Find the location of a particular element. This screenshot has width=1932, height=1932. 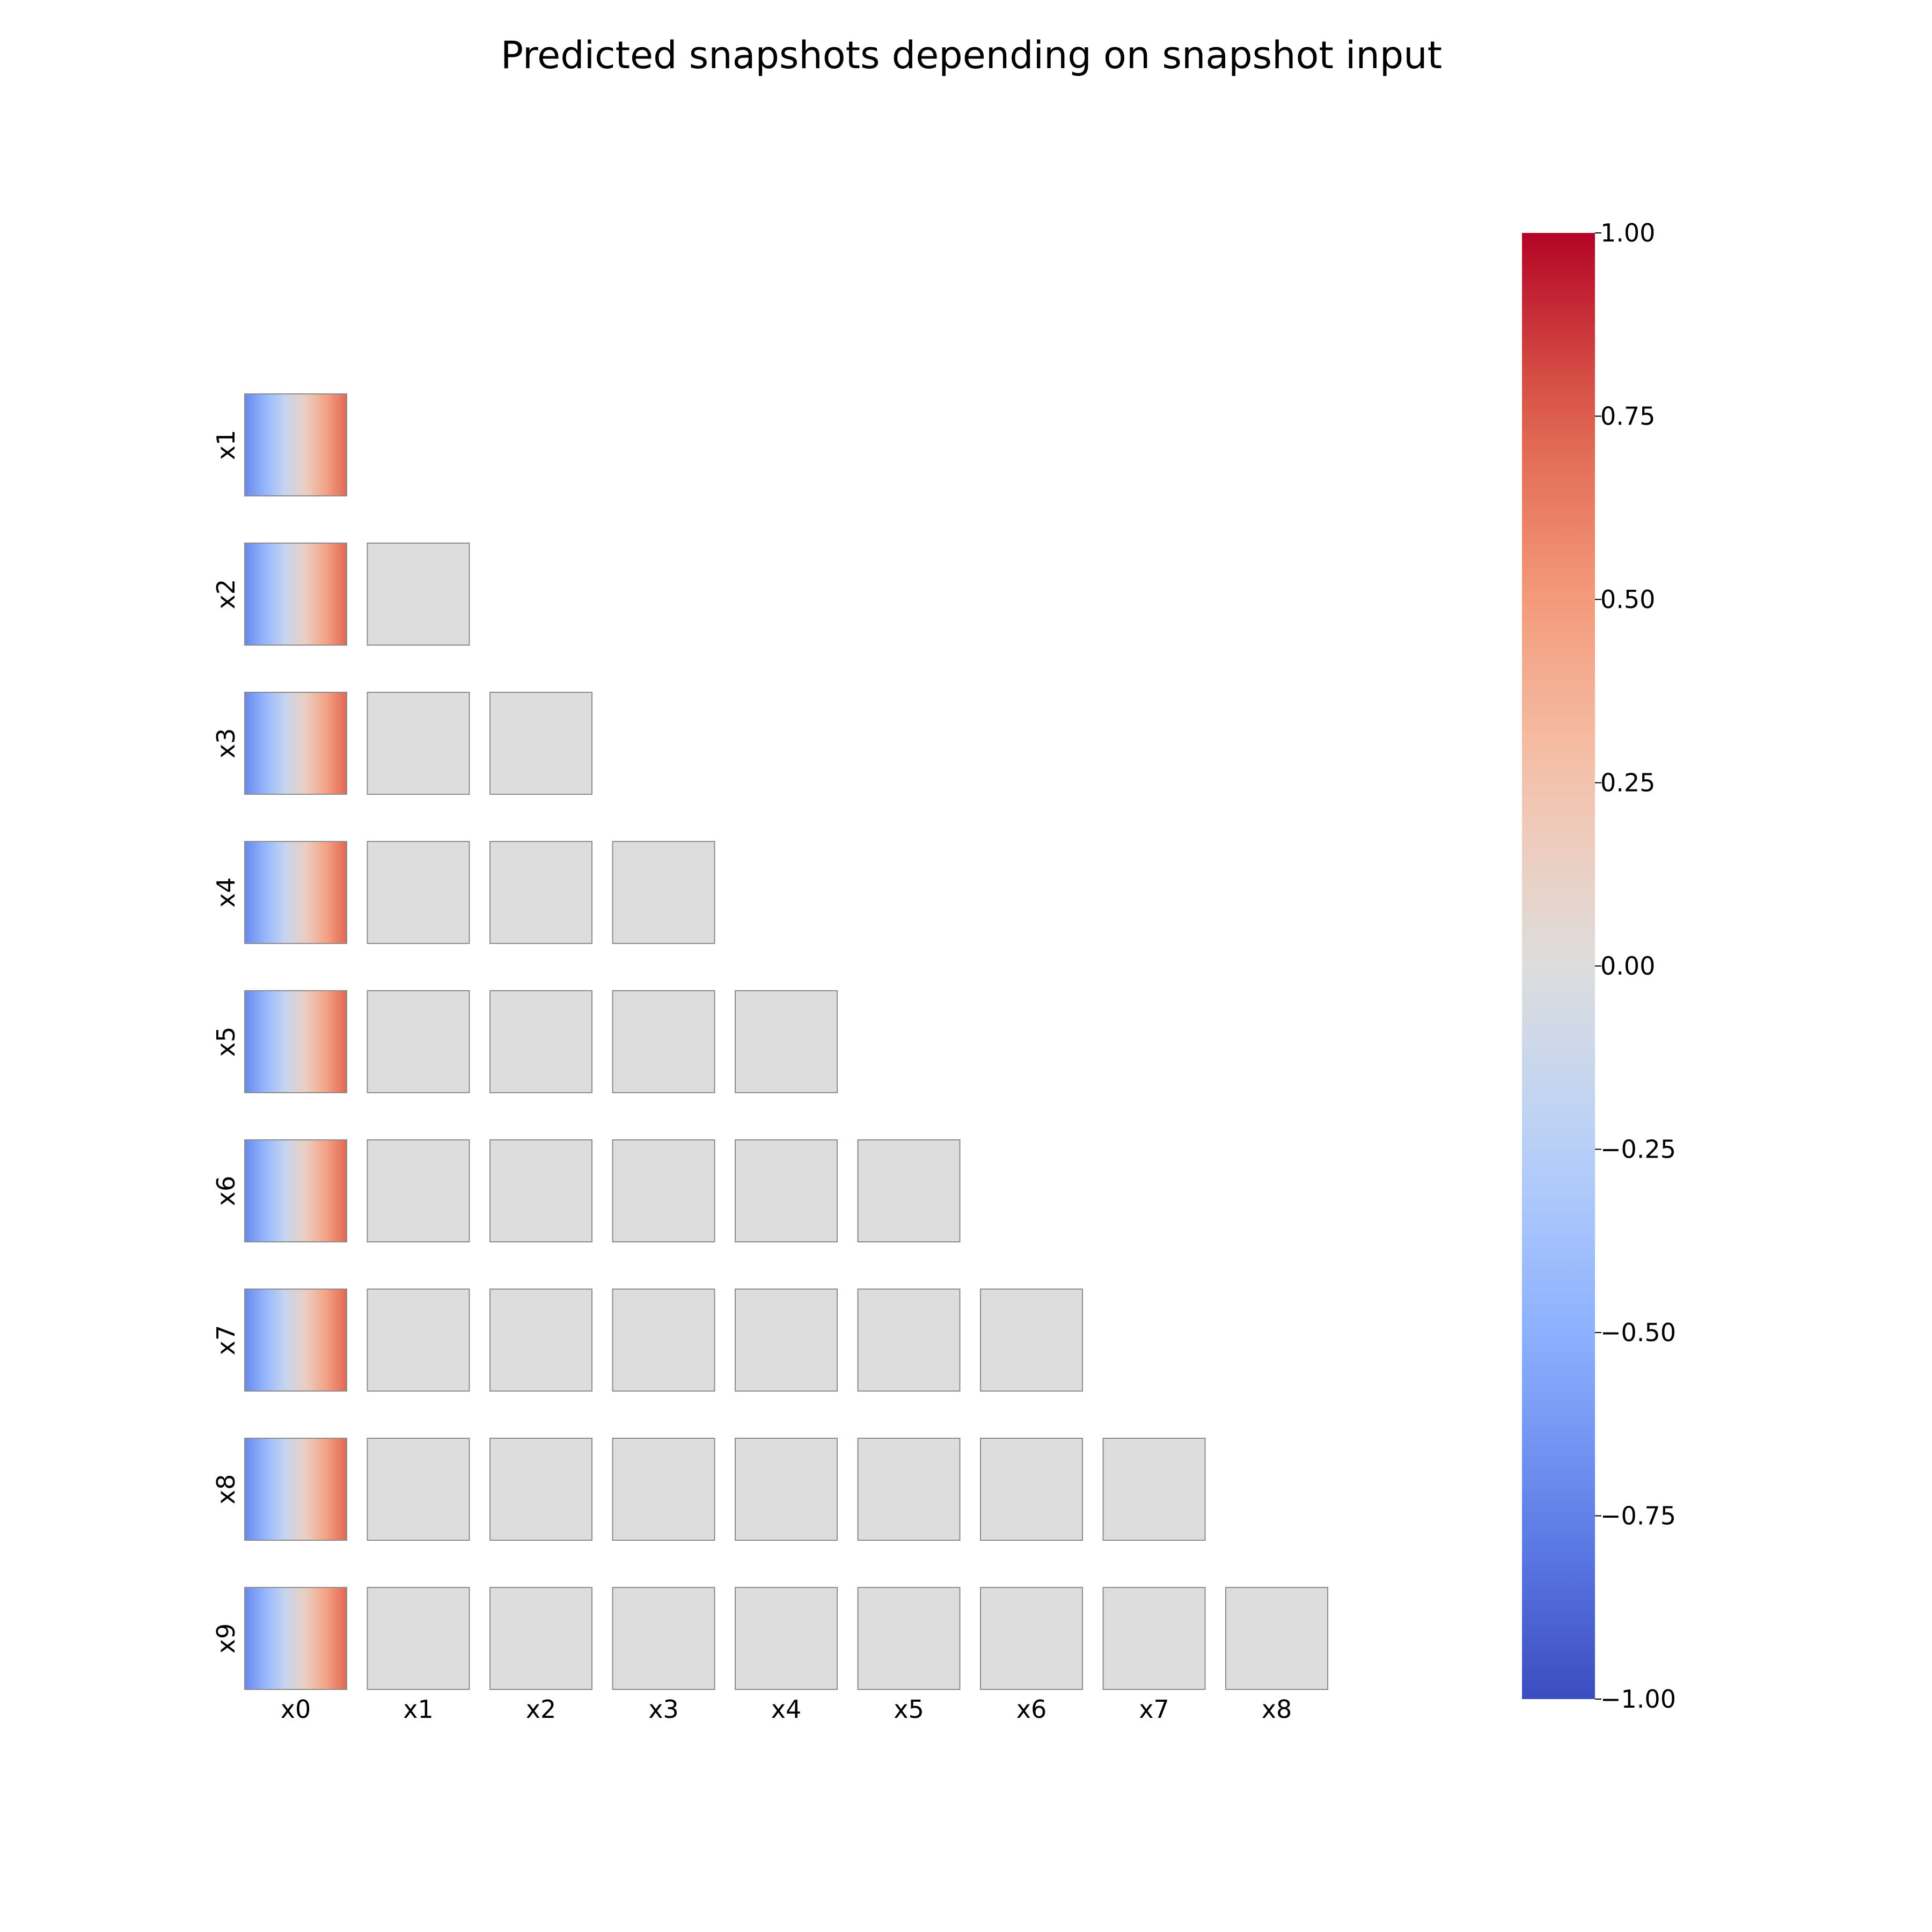

row-label-x4: x4 is located at coordinates (225, 892).